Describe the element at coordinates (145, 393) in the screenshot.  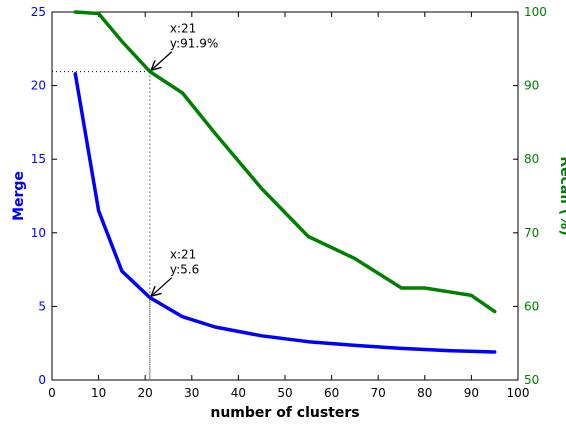
I see `x-tick-label: 20` at that location.